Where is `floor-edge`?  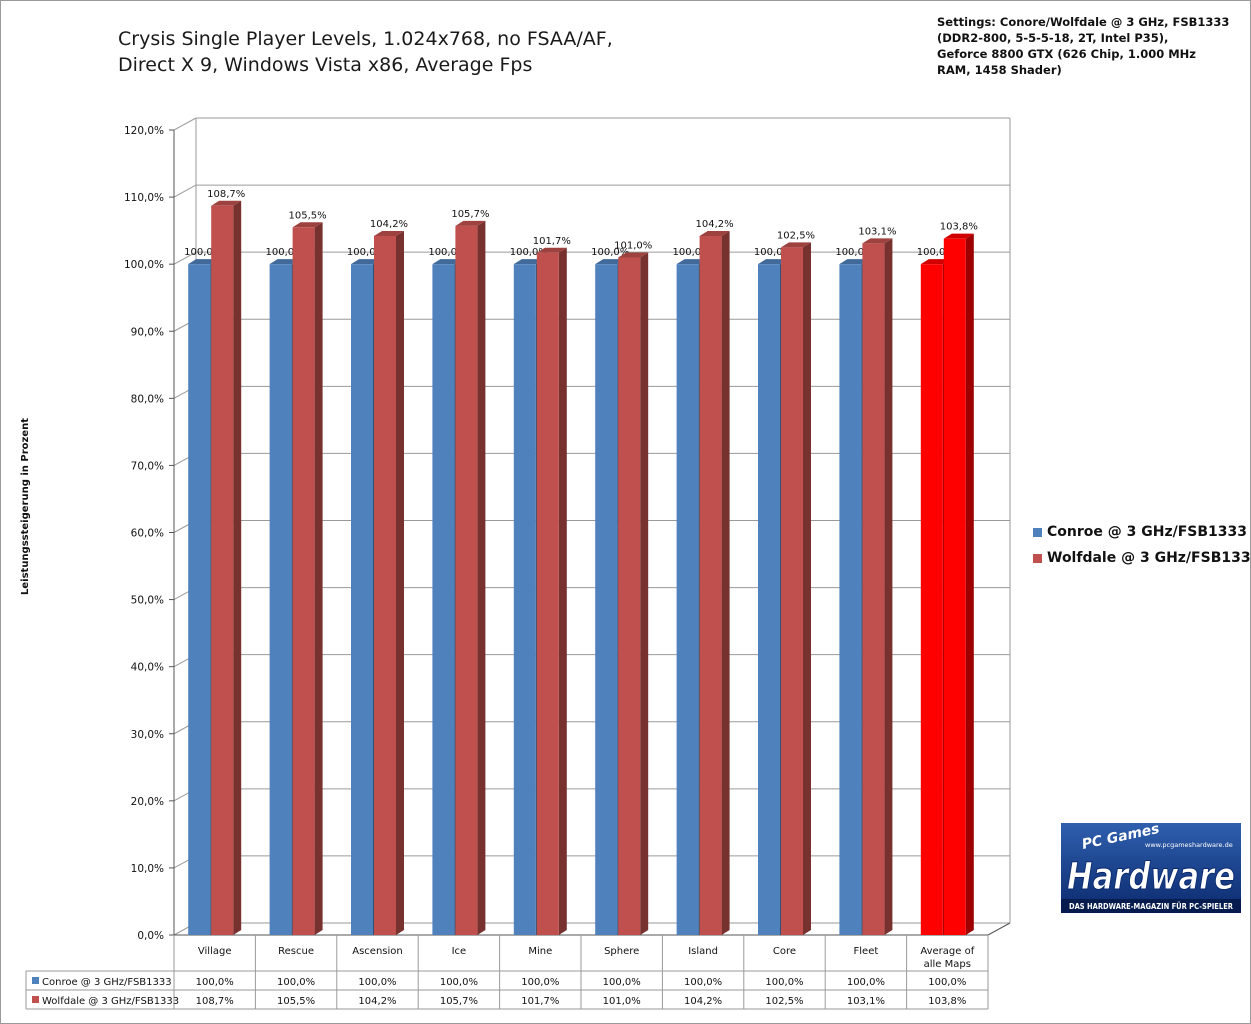
floor-edge is located at coordinates (999, 929).